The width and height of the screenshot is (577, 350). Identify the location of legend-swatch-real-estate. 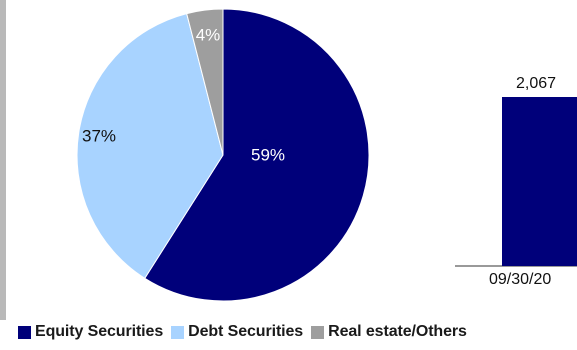
(318, 332).